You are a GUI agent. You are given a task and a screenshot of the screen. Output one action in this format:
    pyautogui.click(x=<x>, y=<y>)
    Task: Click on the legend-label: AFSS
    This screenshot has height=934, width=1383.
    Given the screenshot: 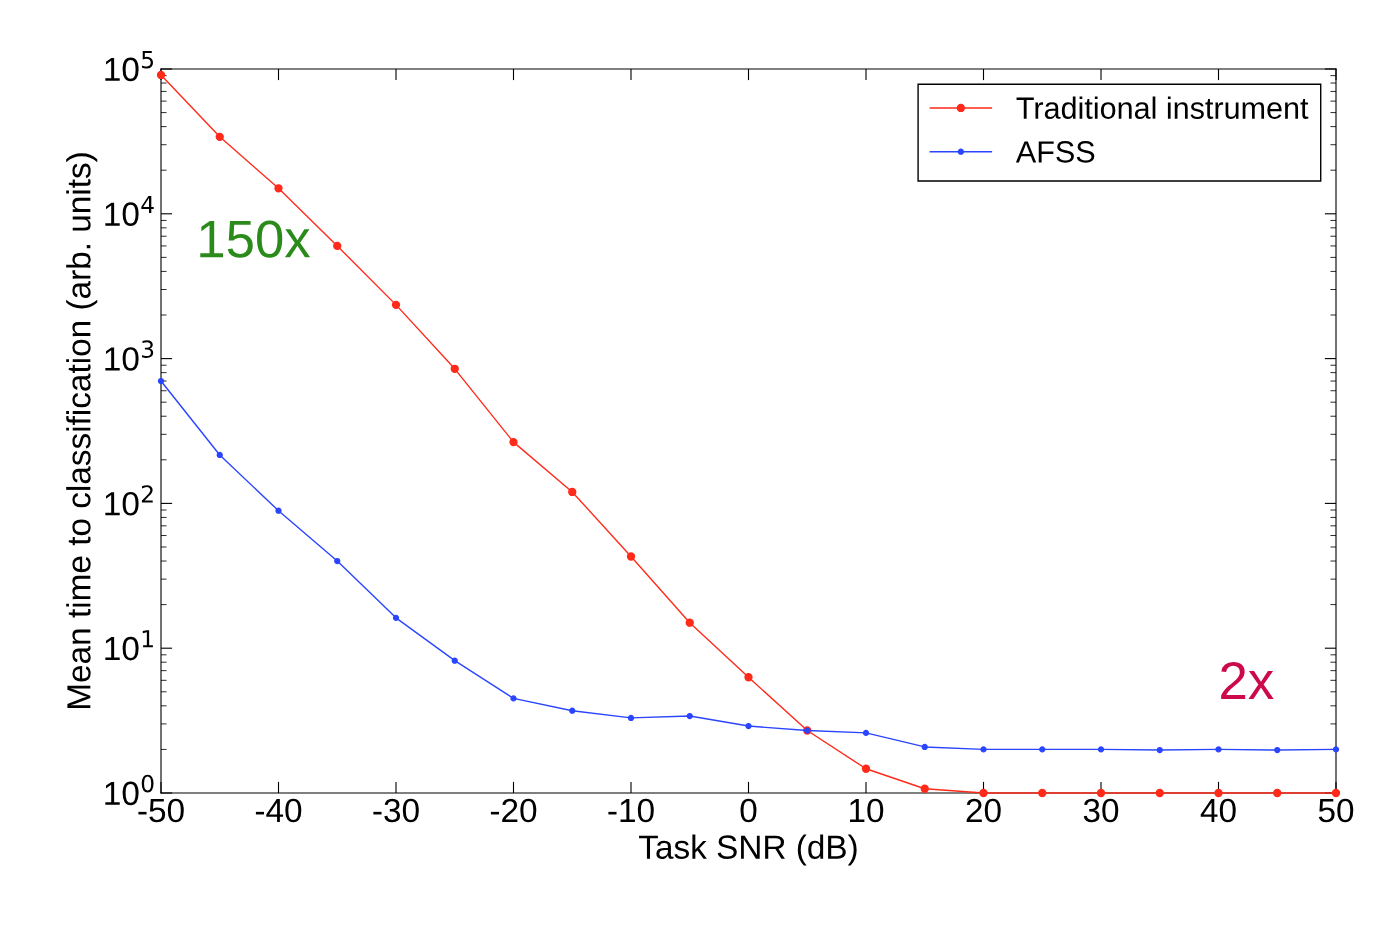 What is the action you would take?
    pyautogui.click(x=1055, y=152)
    